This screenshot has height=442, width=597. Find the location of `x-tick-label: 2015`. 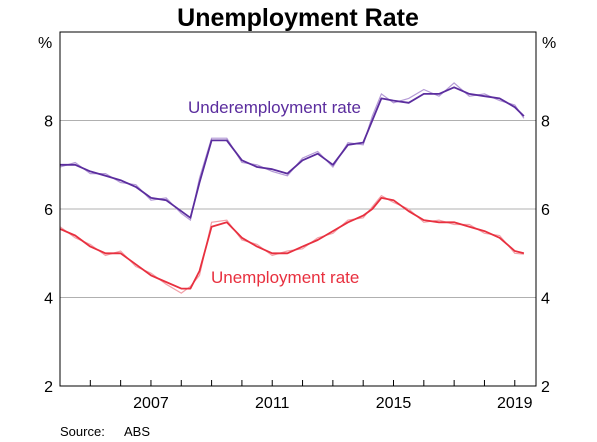

x-tick-label: 2015 is located at coordinates (394, 403).